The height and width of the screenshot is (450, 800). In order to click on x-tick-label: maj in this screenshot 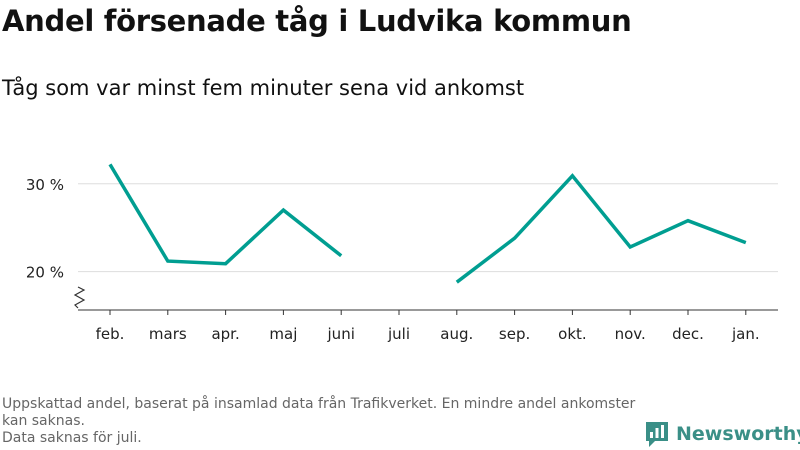, I will do `click(283, 334)`.